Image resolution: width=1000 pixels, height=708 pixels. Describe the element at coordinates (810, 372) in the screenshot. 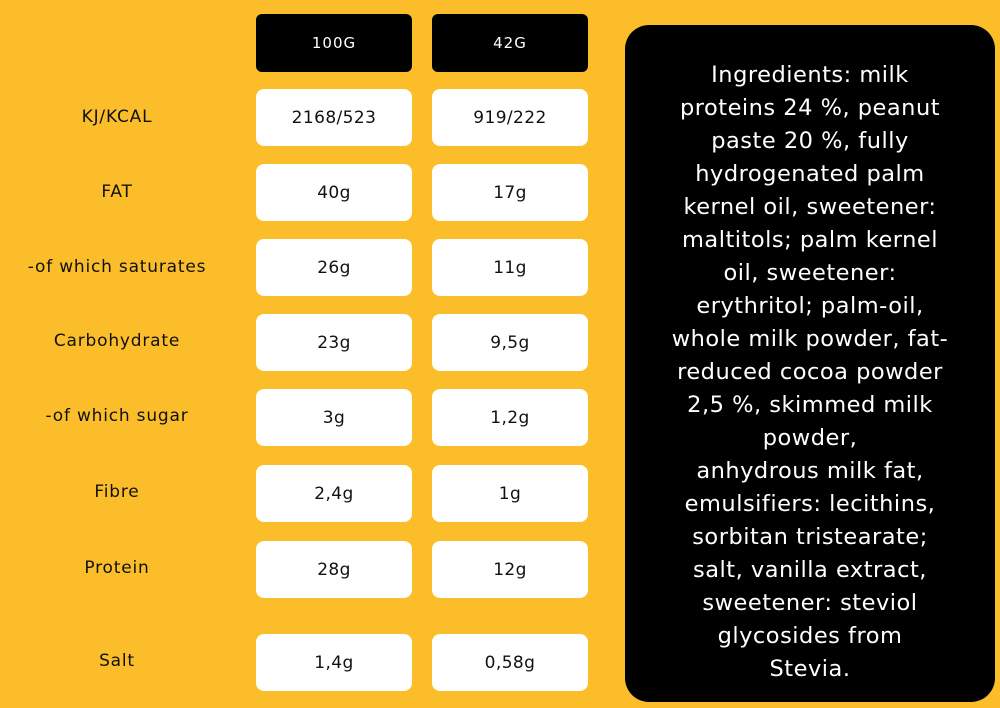

I see `ingredients-line: reduced cocoa powder` at that location.